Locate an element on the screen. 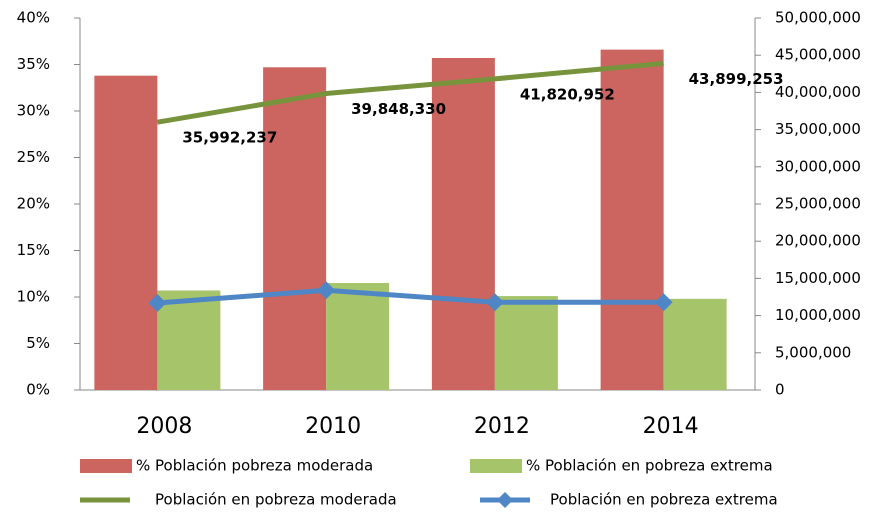 This screenshot has width=875, height=514. y2-tick-label: 25,000,000 is located at coordinates (818, 204).